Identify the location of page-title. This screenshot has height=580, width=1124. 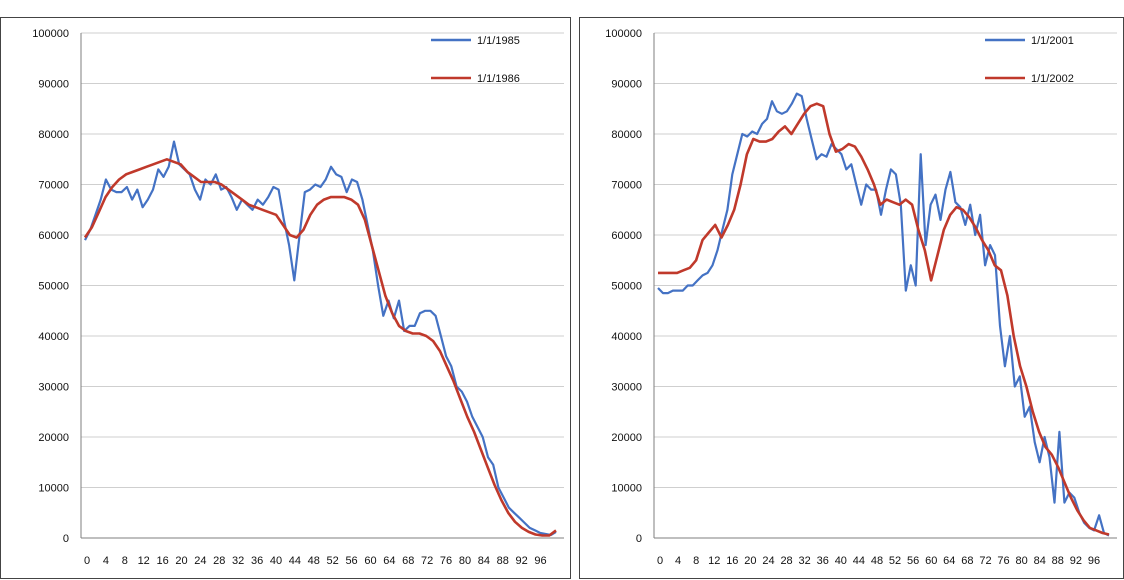
(562, 5).